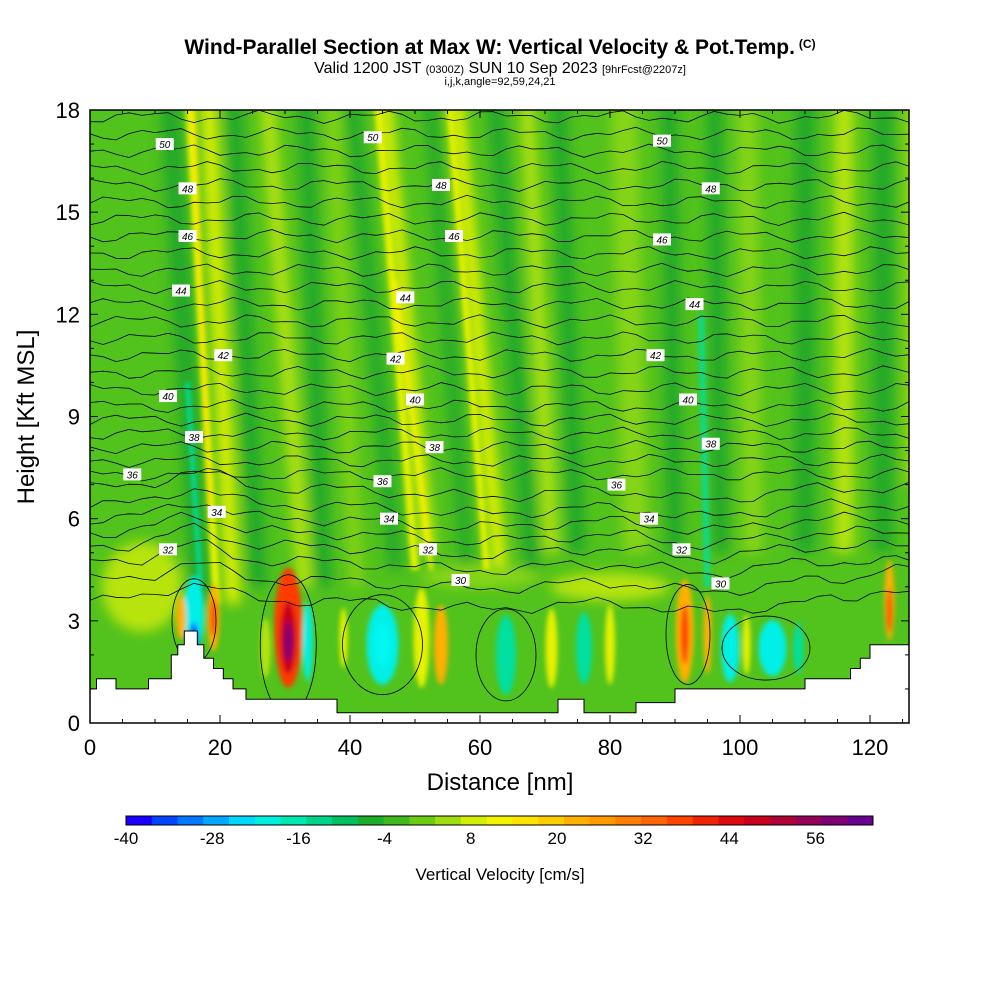 The image size is (1000, 1000). I want to click on colorbar-tick-label: 8, so click(470, 838).